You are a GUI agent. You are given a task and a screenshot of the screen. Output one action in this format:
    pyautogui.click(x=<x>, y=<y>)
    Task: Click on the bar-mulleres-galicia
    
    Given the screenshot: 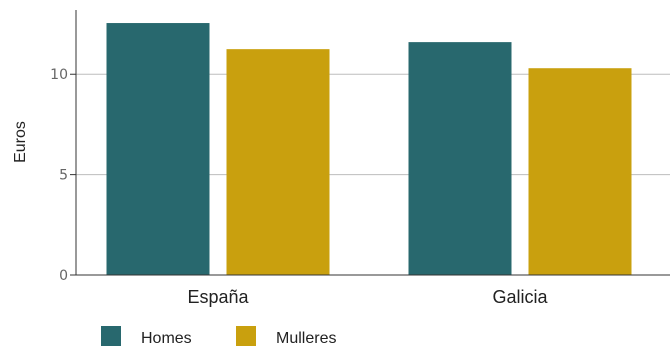 What is the action you would take?
    pyautogui.click(x=580, y=171)
    